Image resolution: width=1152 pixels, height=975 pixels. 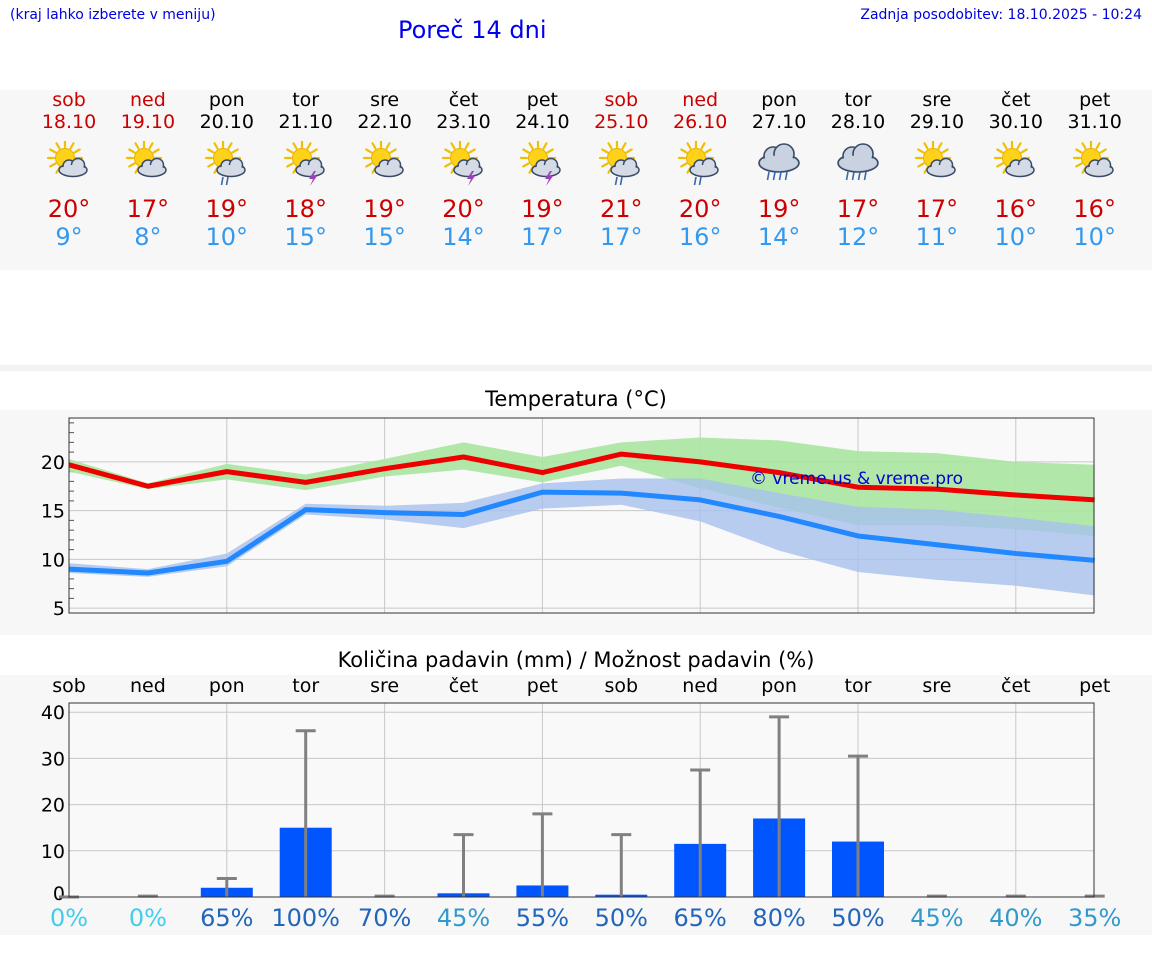 I want to click on day-column: pon 27.10 19° 14°, so click(x=779, y=170).